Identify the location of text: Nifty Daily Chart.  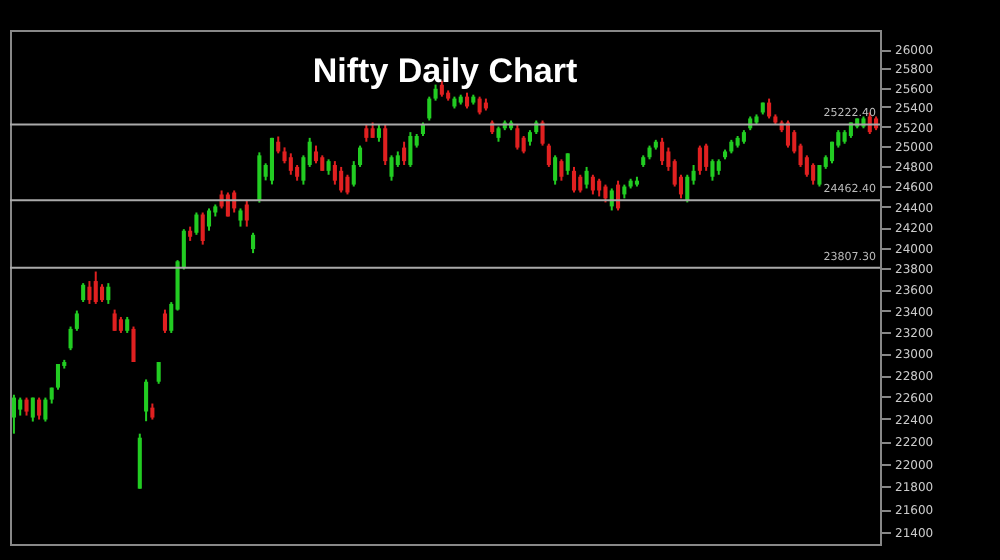
(445, 71).